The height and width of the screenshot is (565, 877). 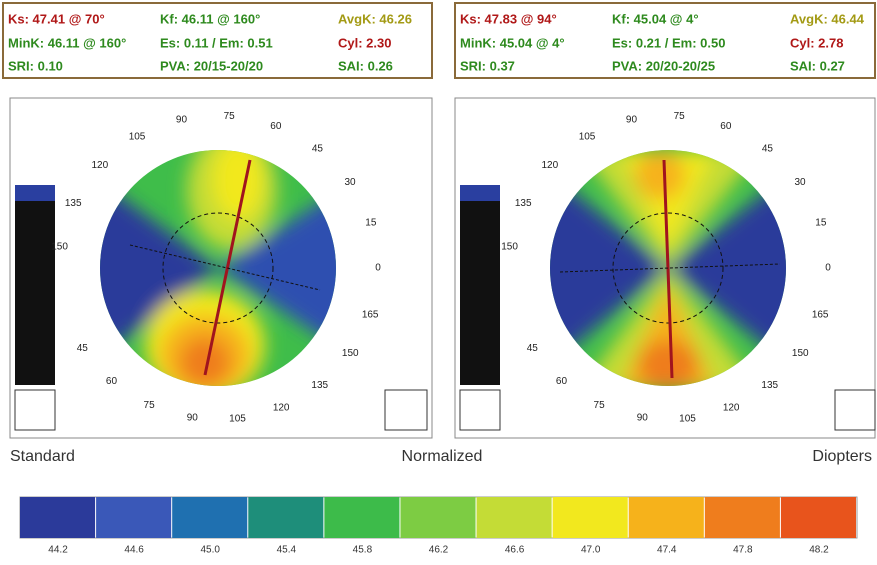 What do you see at coordinates (134, 550) in the screenshot?
I see `colorbar-label: 44.6` at bounding box center [134, 550].